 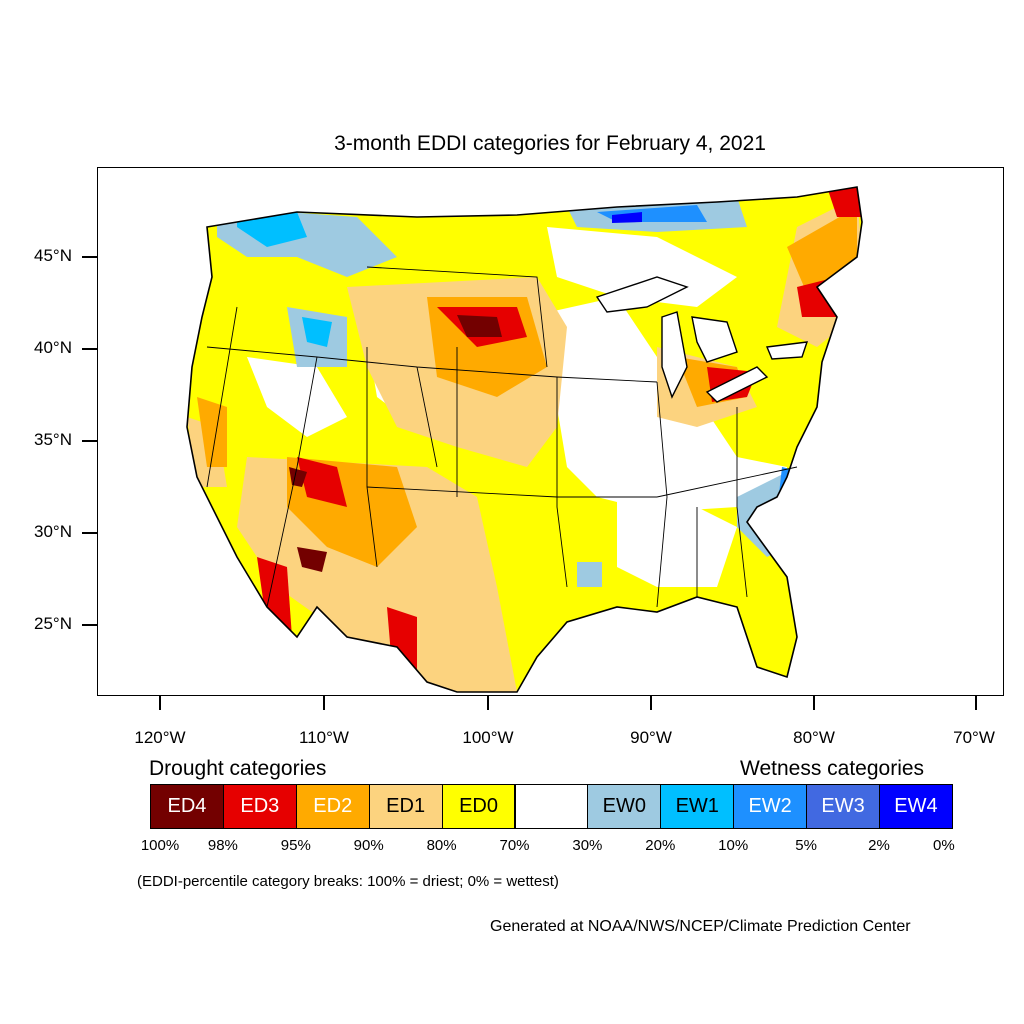 I want to click on percentile-break-label: 20%, so click(x=660, y=845).